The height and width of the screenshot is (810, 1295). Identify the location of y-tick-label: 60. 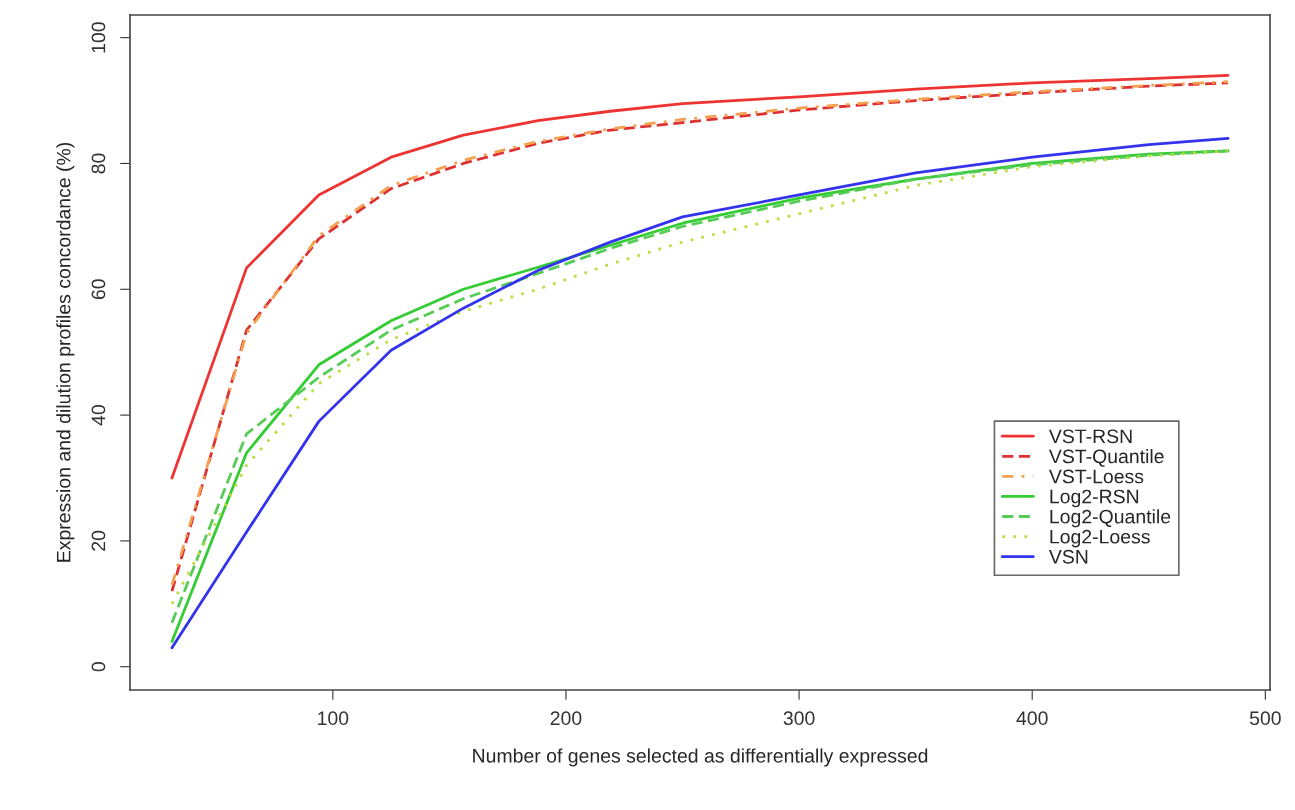
(98, 289).